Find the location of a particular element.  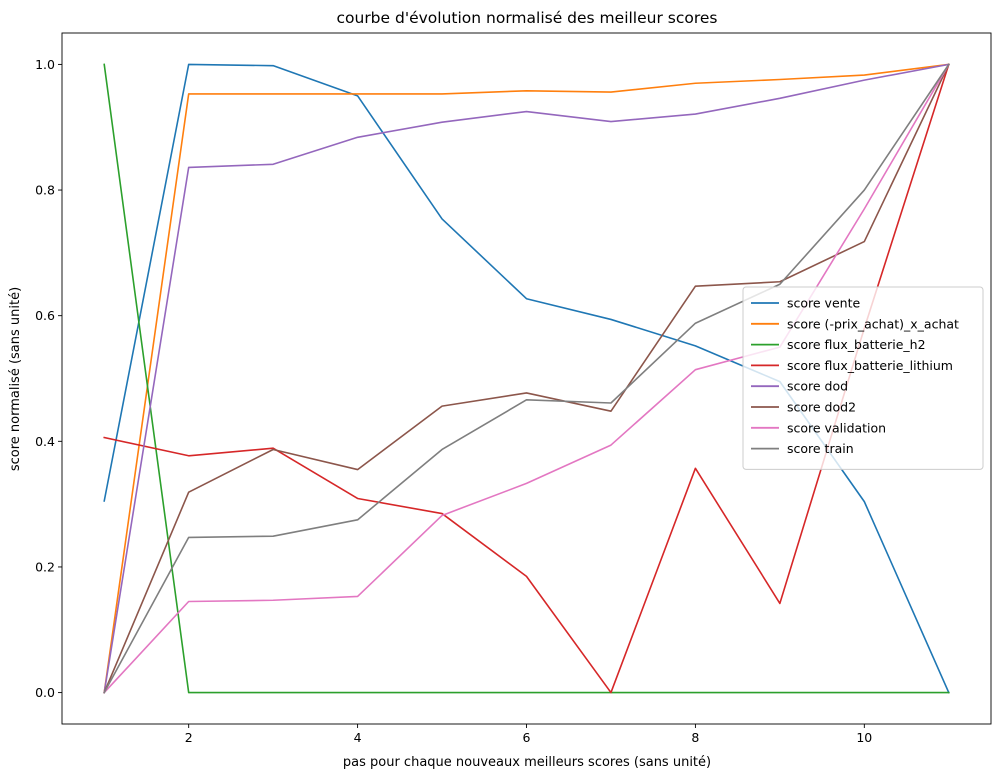

legend-box is located at coordinates (863, 378).